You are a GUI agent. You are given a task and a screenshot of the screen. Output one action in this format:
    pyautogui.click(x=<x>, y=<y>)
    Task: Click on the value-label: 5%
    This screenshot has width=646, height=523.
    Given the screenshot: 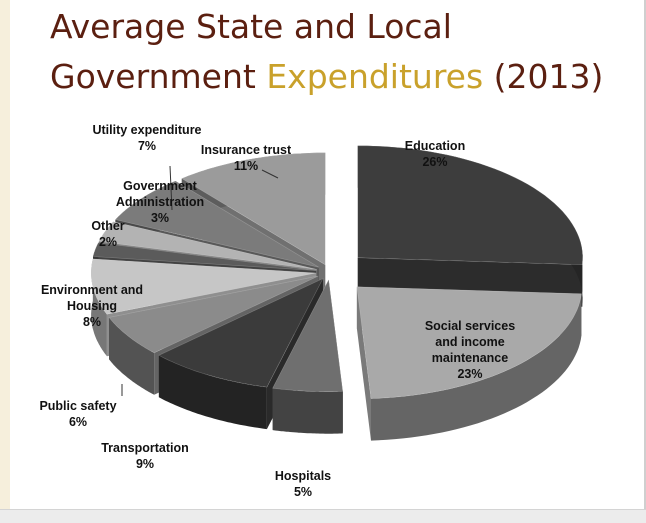 What is the action you would take?
    pyautogui.click(x=303, y=492)
    